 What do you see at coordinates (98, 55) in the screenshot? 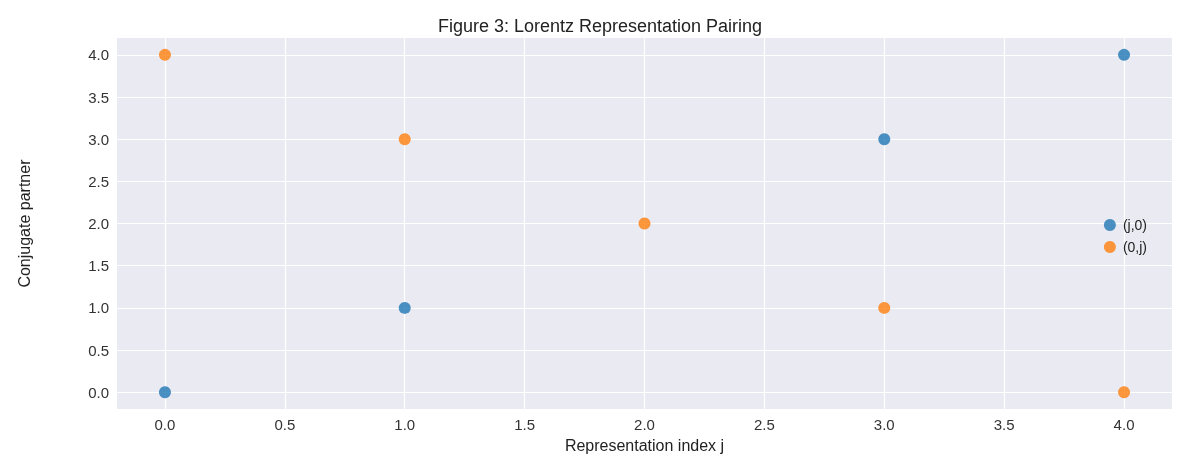
I see `y-tick-label: 4.0` at bounding box center [98, 55].